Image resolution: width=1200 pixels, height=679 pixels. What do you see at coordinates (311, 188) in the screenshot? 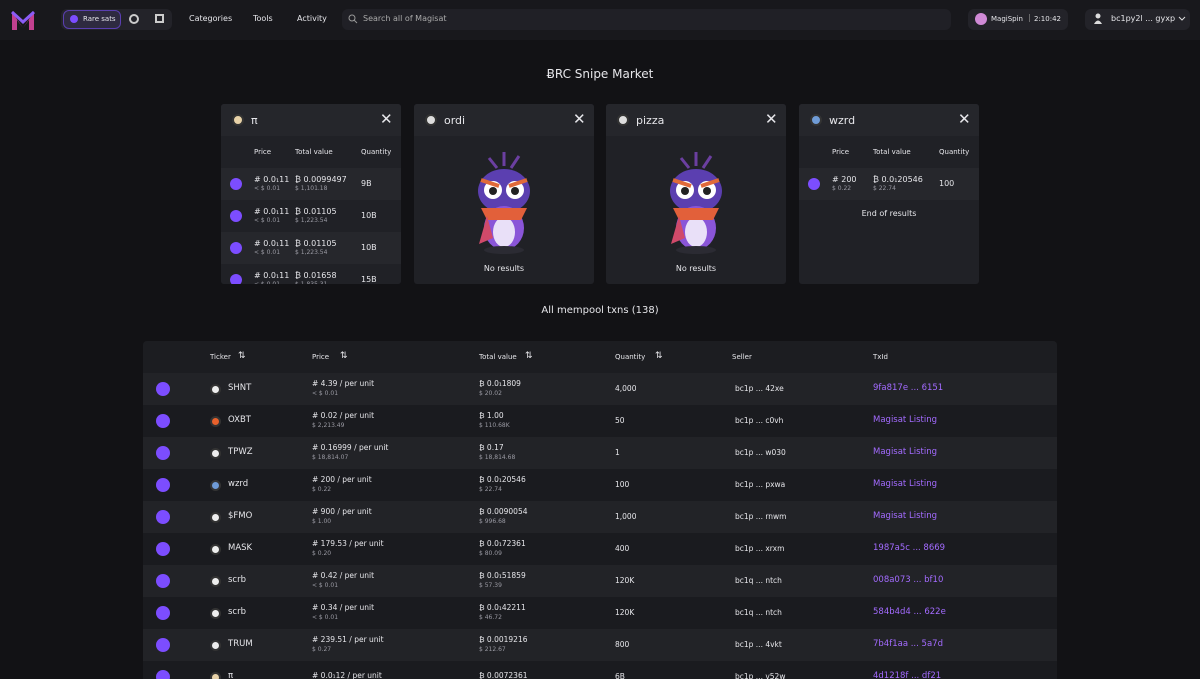
I see `total-usd: $ 1,101.18` at bounding box center [311, 188].